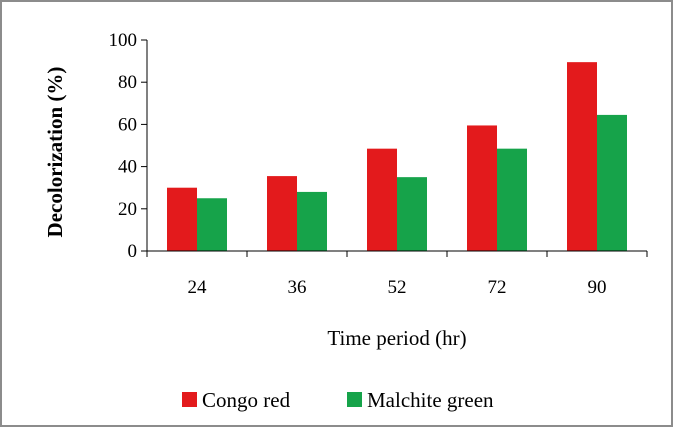 The width and height of the screenshot is (673, 429). Describe the element at coordinates (198, 287) in the screenshot. I see `x-tick-label: 24` at that location.